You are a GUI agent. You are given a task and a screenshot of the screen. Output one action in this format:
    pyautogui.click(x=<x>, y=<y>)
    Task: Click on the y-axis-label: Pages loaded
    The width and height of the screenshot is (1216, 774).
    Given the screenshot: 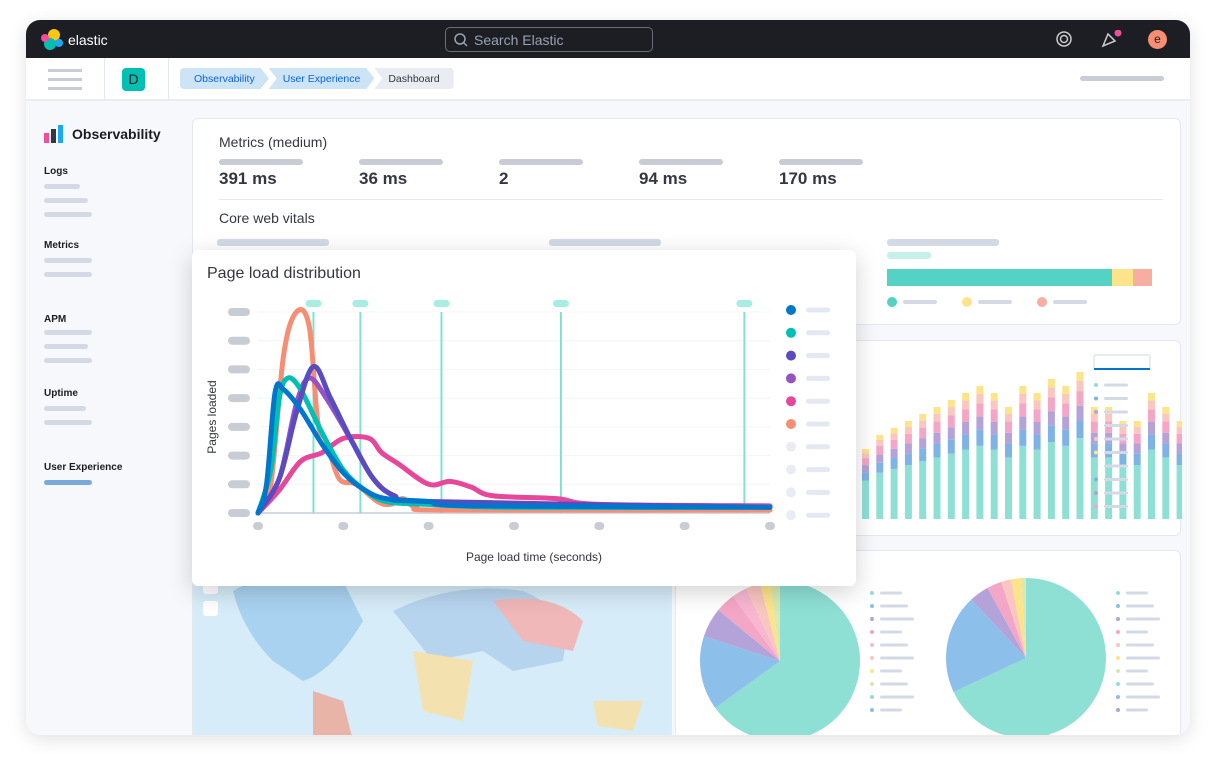 What is the action you would take?
    pyautogui.click(x=212, y=417)
    